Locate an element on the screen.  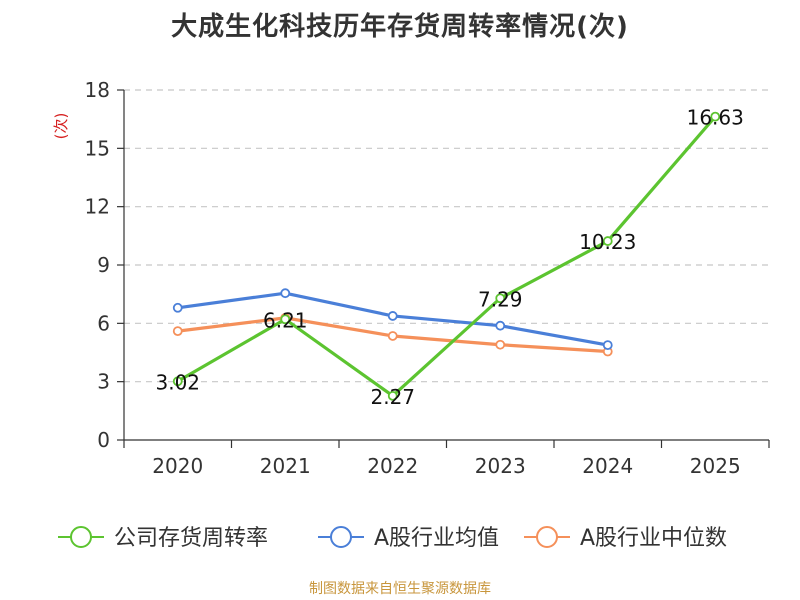
y-axis-label: (次) is located at coordinates (61, 126).